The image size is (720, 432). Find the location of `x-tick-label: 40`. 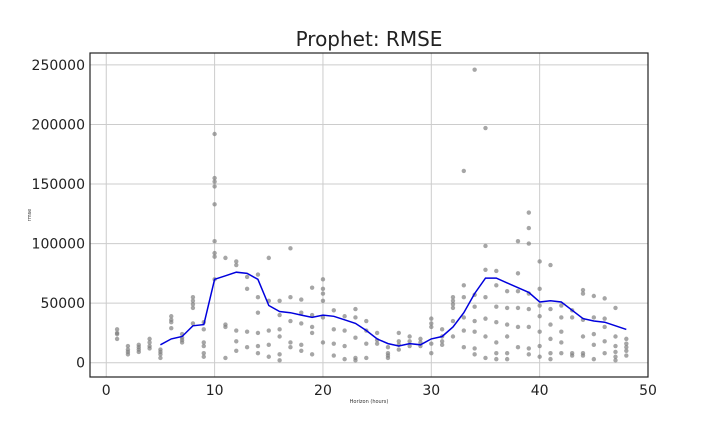

x-tick-label: 40 is located at coordinates (540, 391).